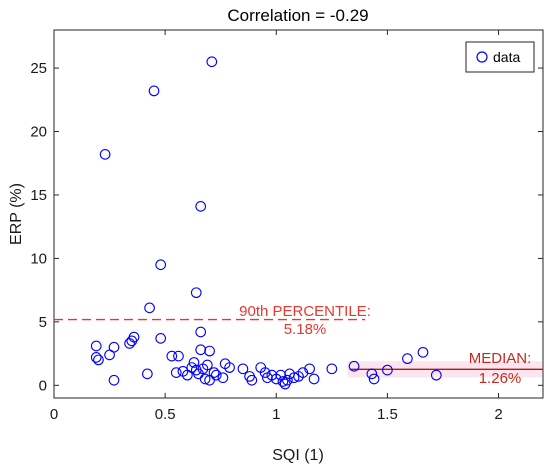 The height and width of the screenshot is (471, 550). What do you see at coordinates (506, 57) in the screenshot?
I see `legend-entry-data: data` at bounding box center [506, 57].